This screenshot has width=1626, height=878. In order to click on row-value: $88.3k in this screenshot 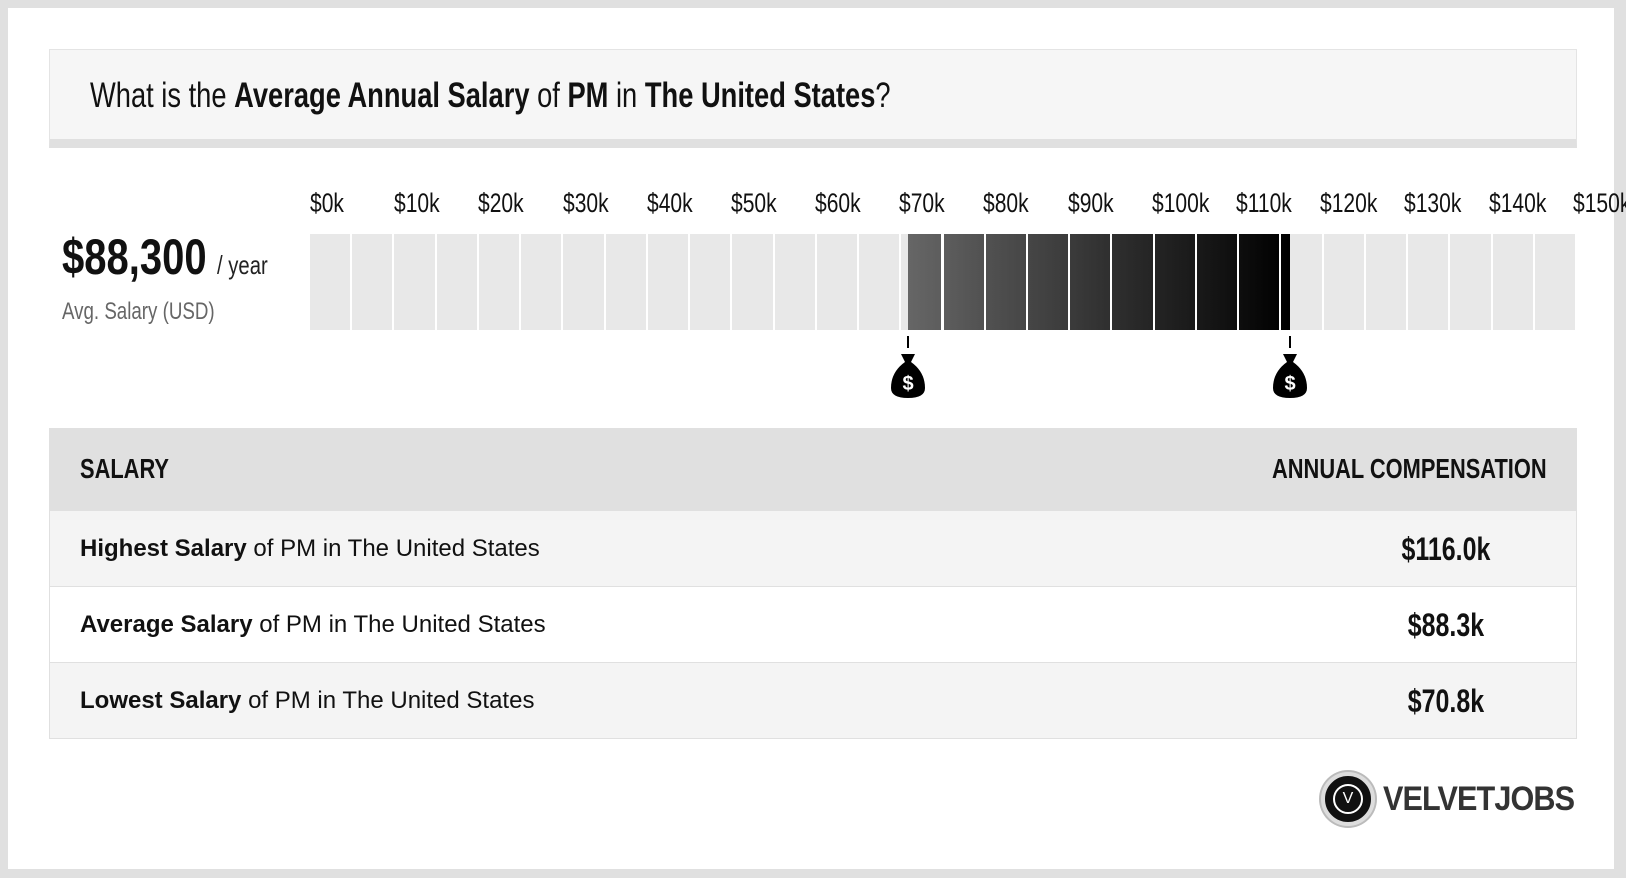, I will do `click(1446, 625)`.